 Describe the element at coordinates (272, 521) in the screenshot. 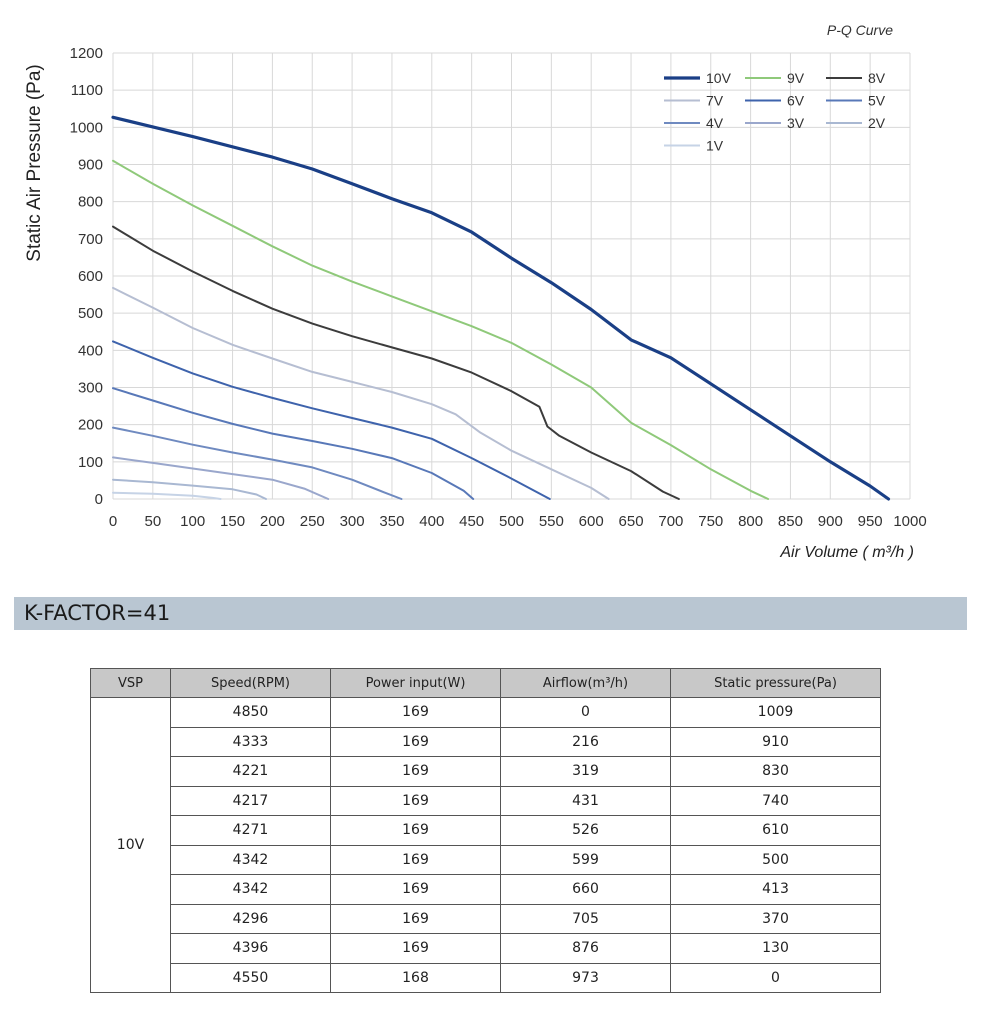

I see `x-tick-label: 200` at that location.